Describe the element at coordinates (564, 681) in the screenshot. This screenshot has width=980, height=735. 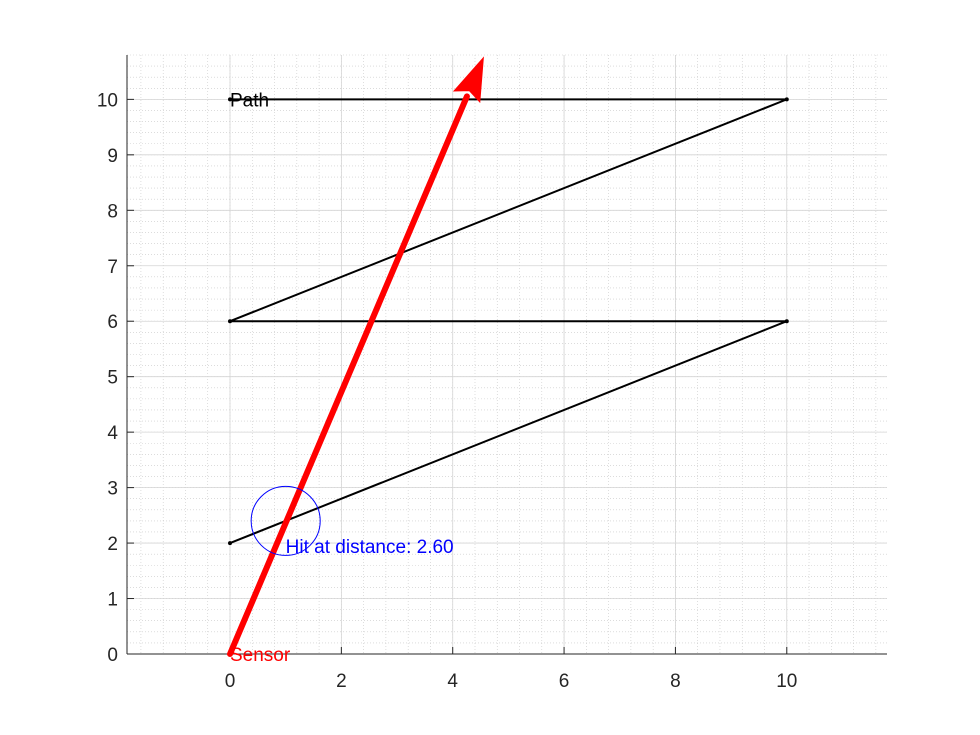
I see `x-tick-label: 6` at that location.